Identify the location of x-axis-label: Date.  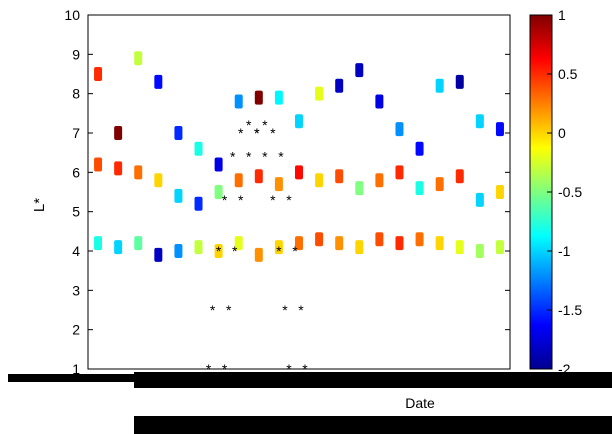
(420, 403).